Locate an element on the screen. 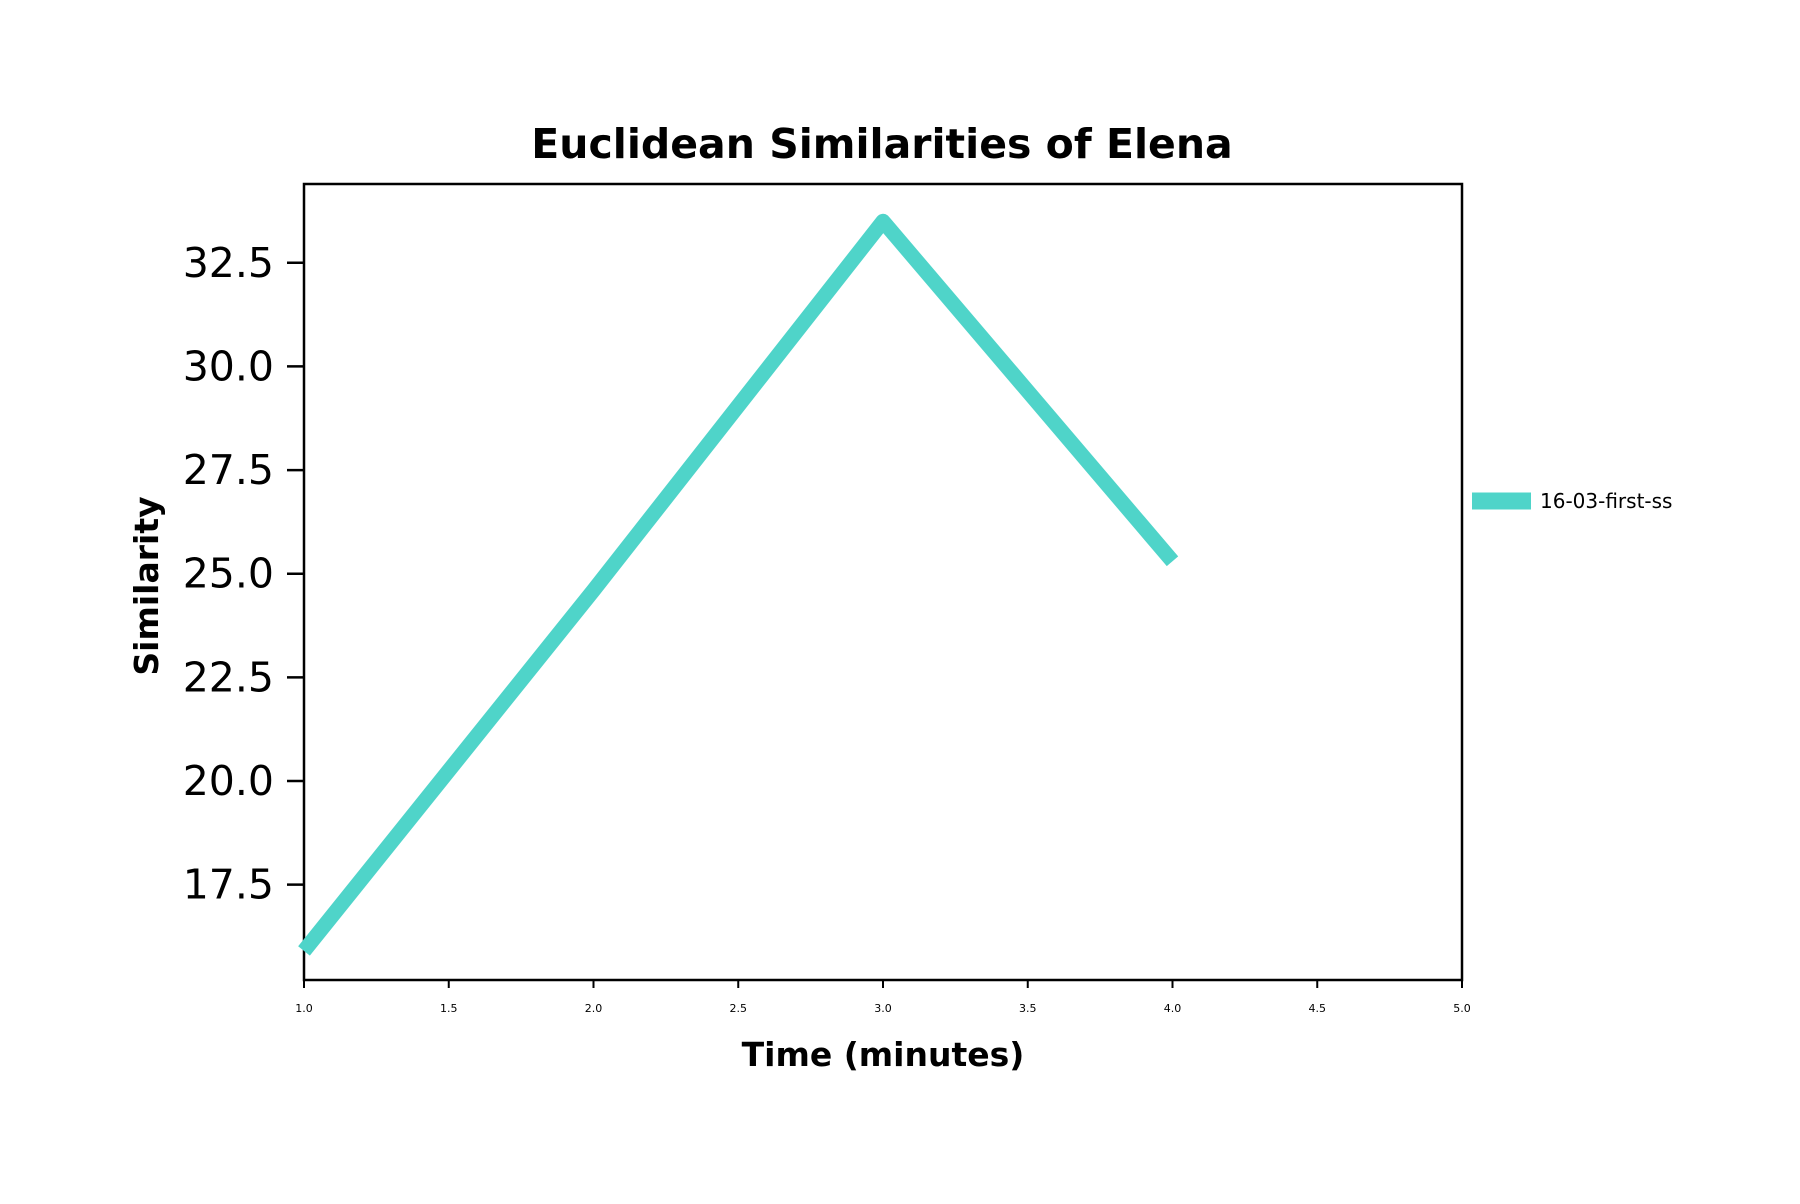 The width and height of the screenshot is (1800, 1204). y-tick-label: 30.0 is located at coordinates (228, 366).